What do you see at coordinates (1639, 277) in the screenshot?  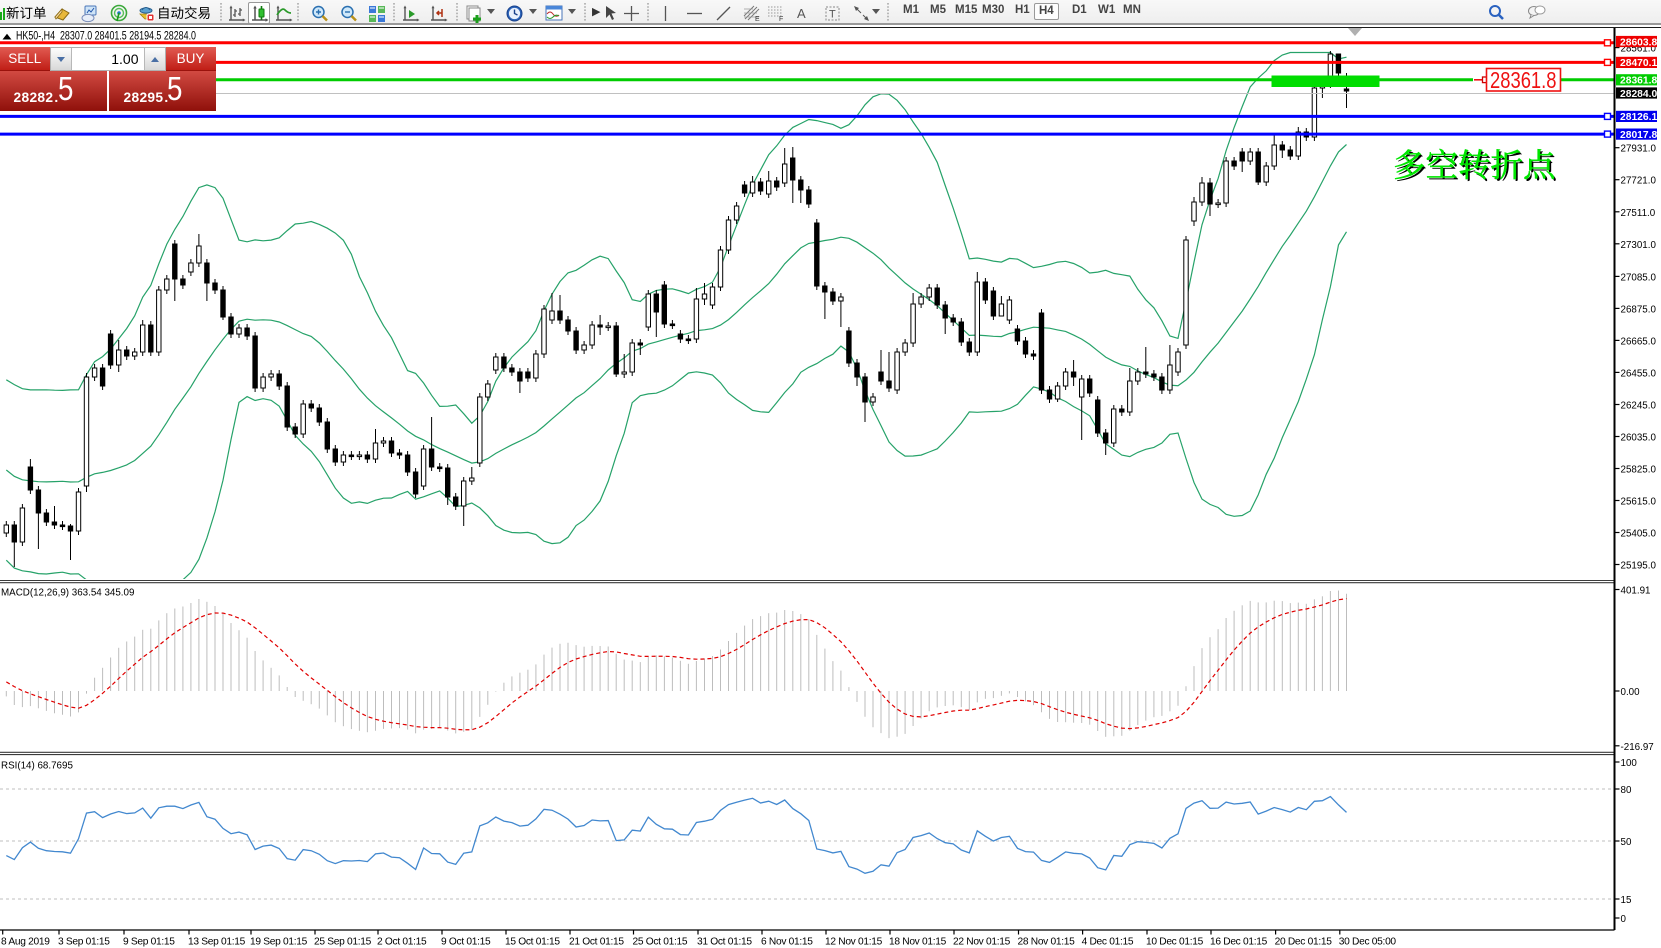 I see `svg-text: 27085.0` at bounding box center [1639, 277].